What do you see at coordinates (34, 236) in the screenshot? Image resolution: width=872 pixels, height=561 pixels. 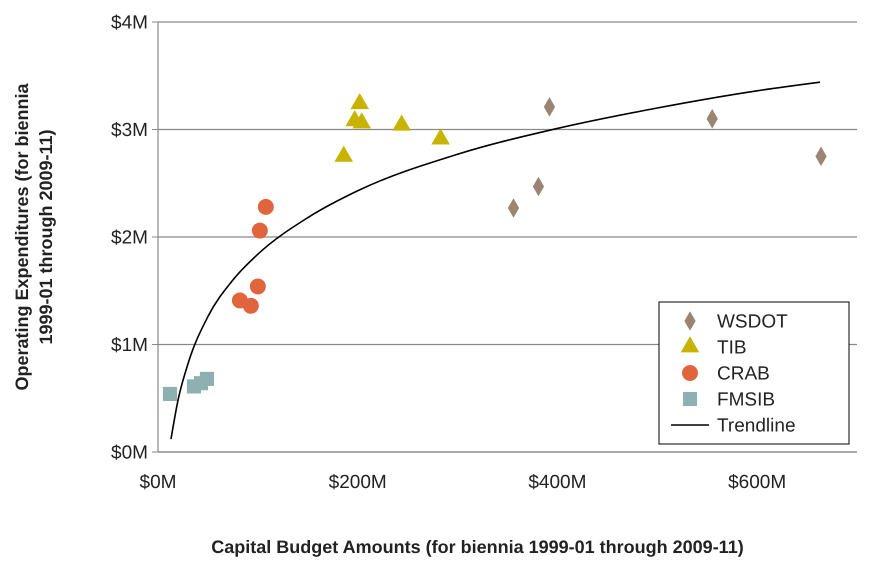 I see `y-axis-title: Operating Expenditures (for biennia 1999-01 through 2009-11)` at bounding box center [34, 236].